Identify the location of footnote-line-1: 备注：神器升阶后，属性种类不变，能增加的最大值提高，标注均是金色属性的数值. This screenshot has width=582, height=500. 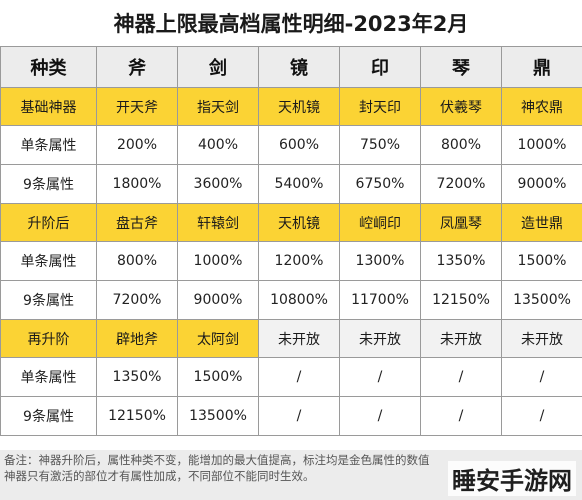
(217, 460).